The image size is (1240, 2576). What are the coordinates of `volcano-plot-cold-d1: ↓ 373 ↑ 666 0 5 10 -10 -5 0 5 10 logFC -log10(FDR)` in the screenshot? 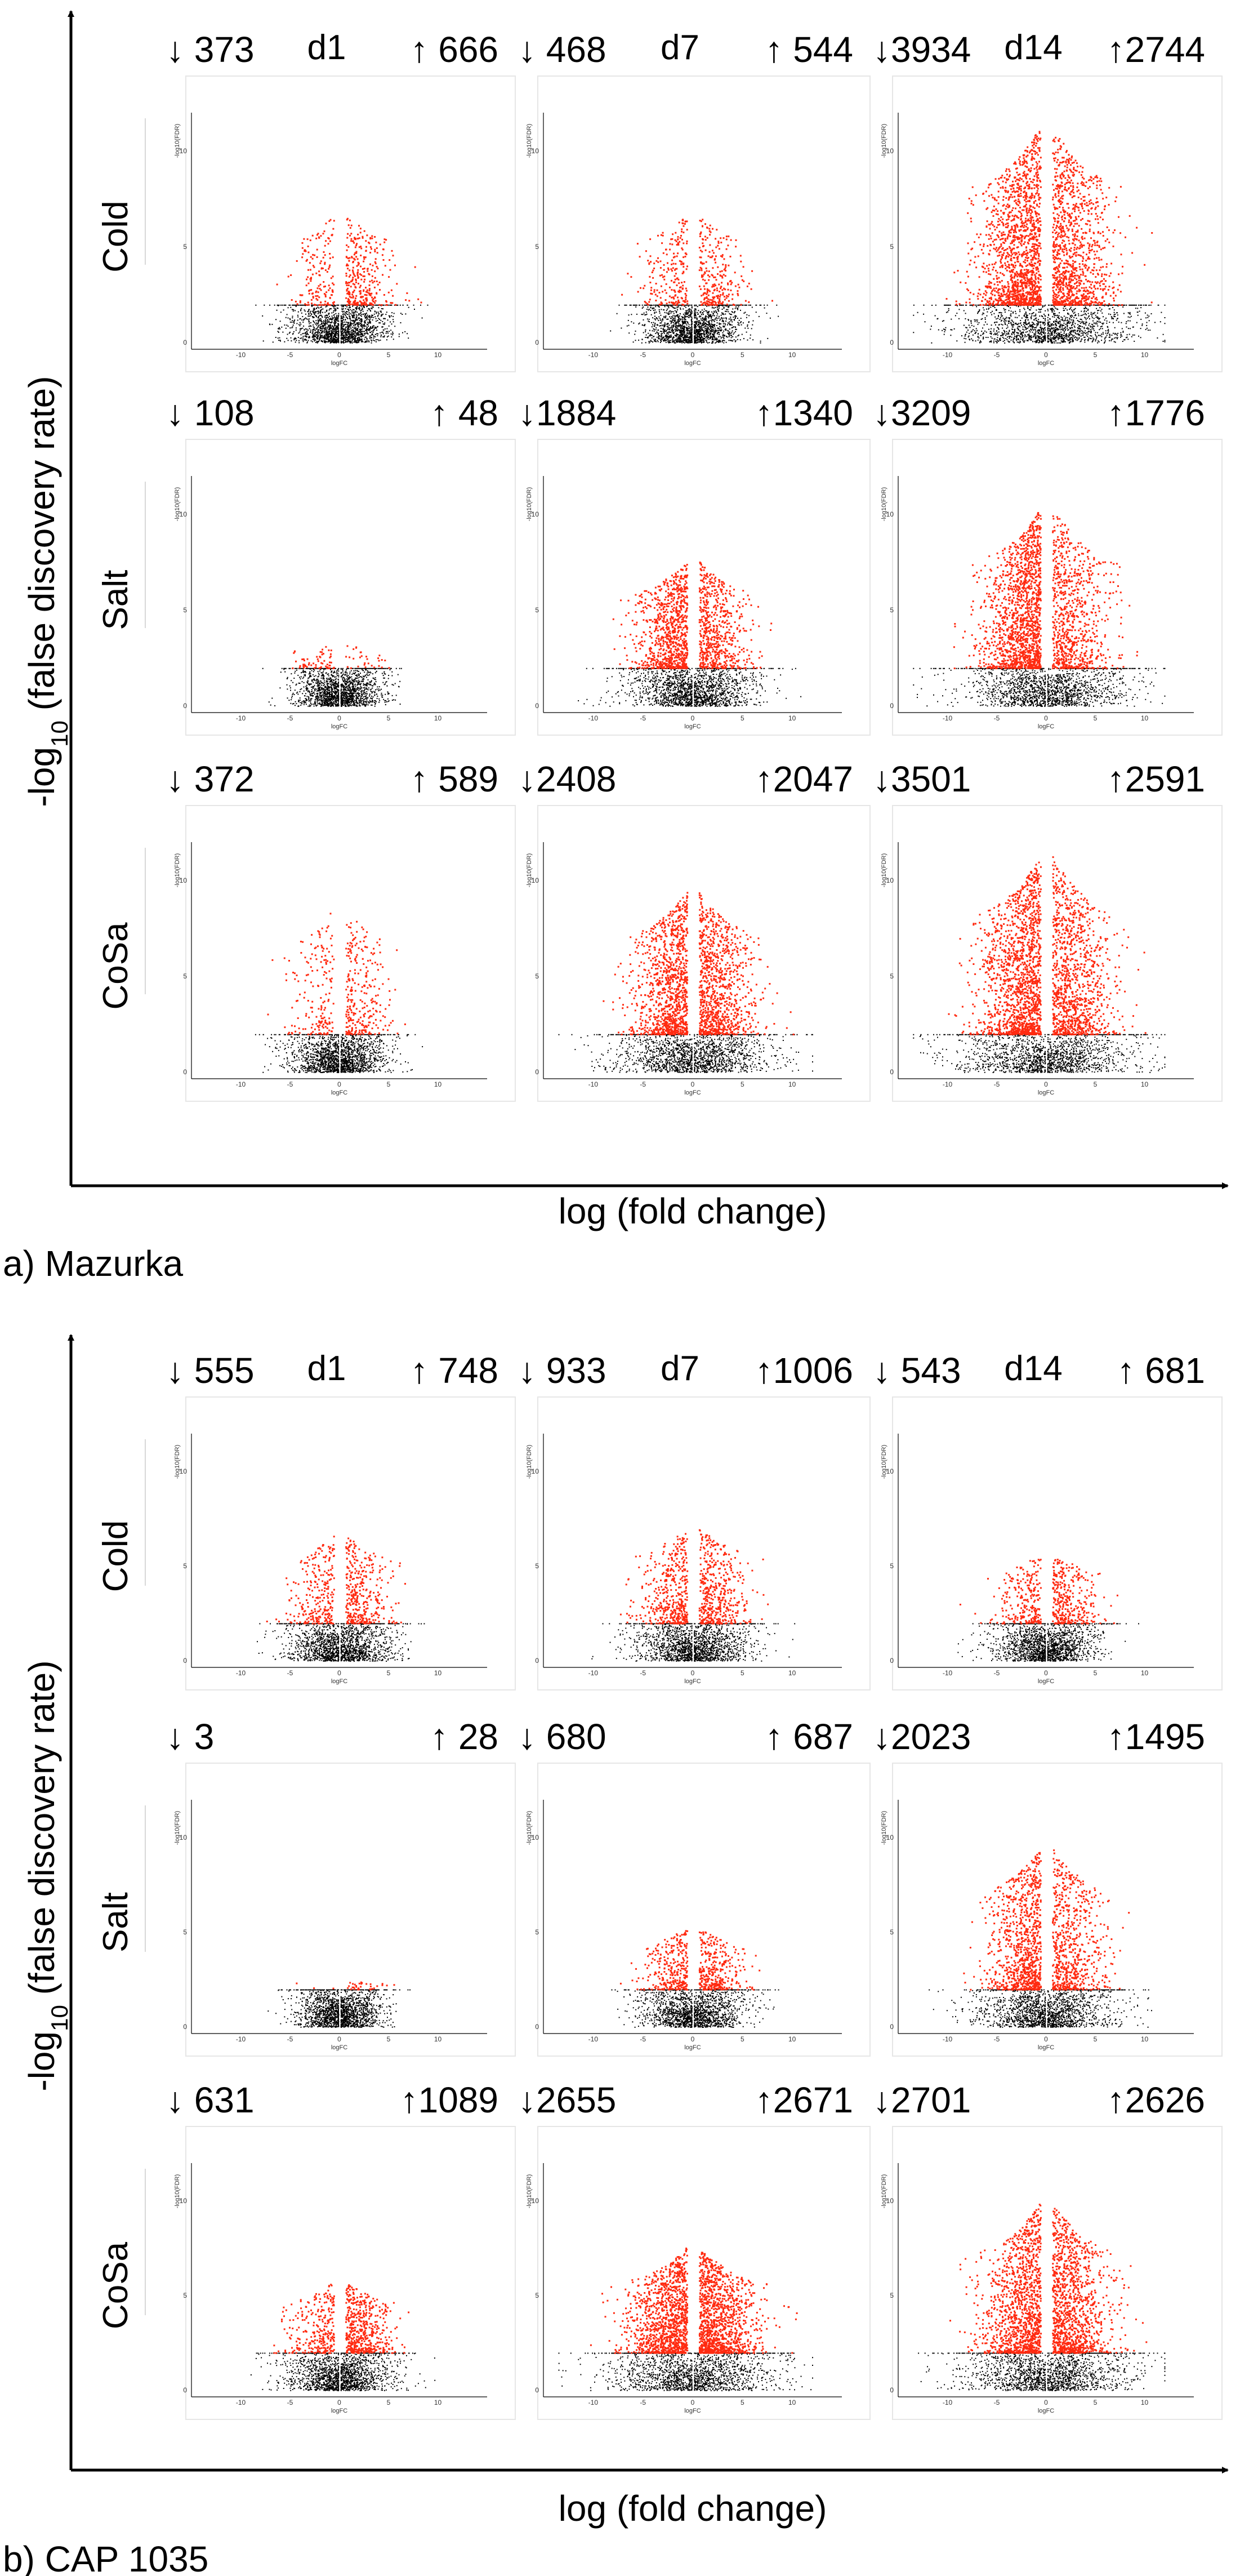 It's located at (341, 200).